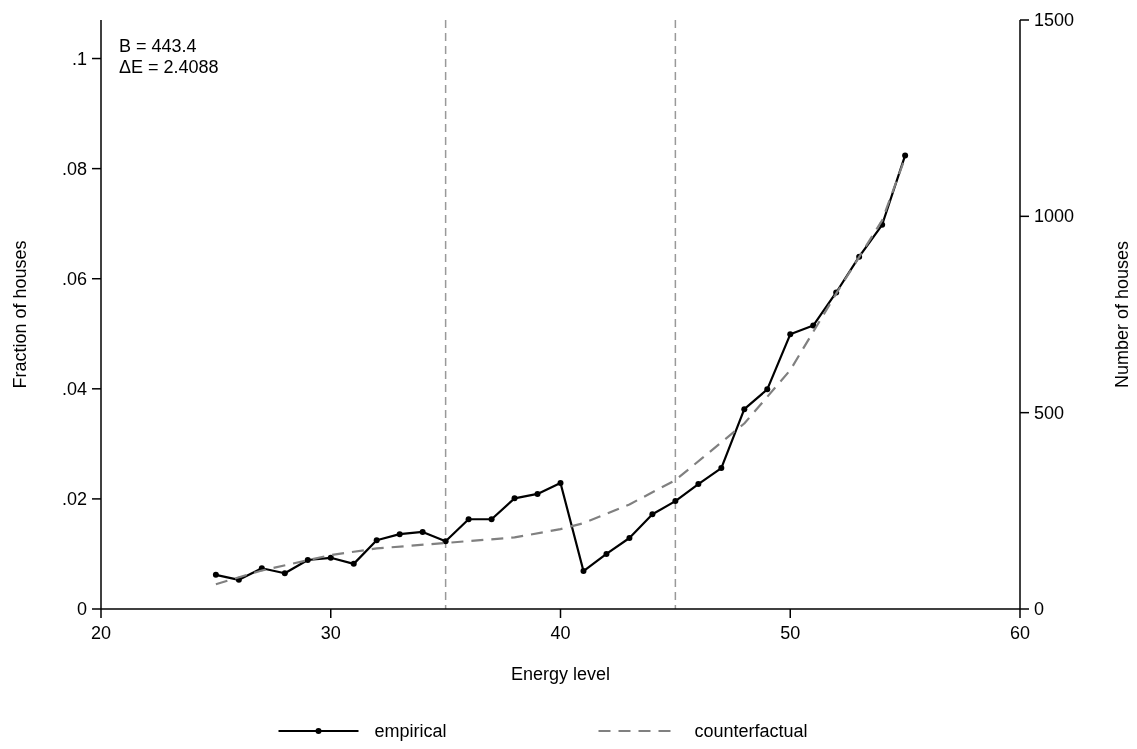 The image size is (1137, 749). I want to click on y2-tick-label: 0, so click(1039, 609).